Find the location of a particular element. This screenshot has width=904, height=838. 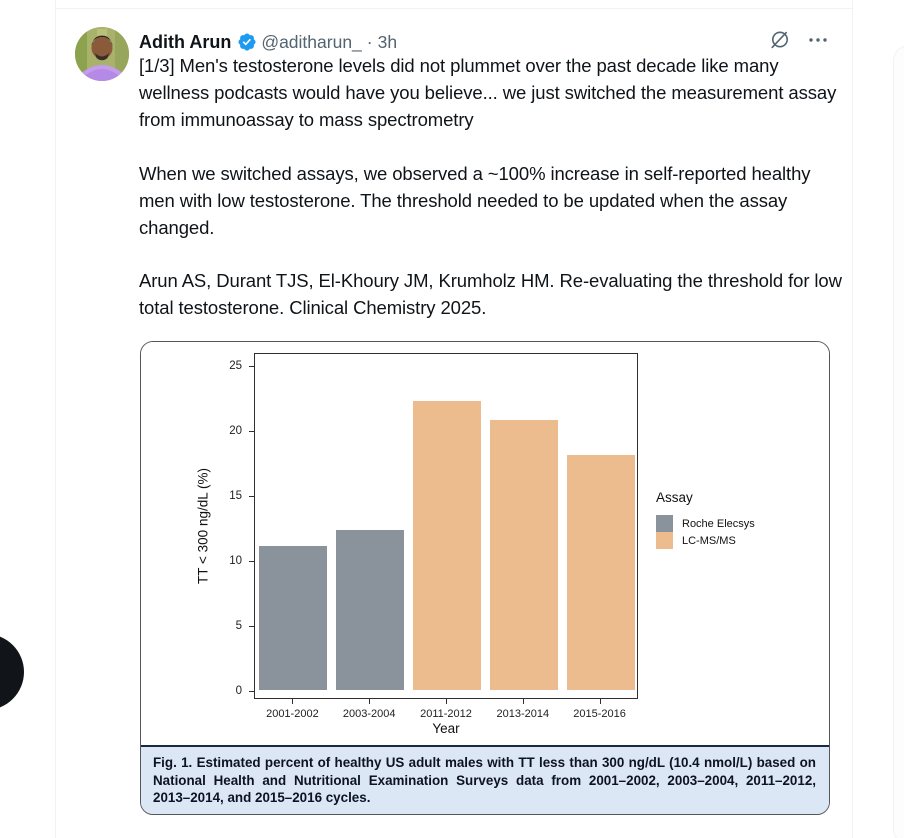

figure-caption-label: Fig. 1. is located at coordinates (173, 762).